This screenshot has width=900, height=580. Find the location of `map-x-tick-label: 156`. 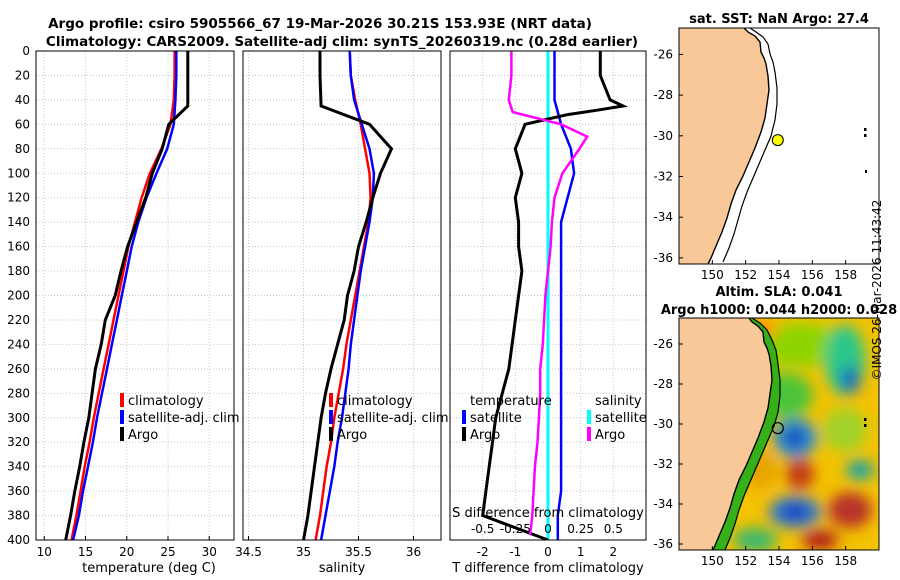

map-x-tick-label: 156 is located at coordinates (812, 275).